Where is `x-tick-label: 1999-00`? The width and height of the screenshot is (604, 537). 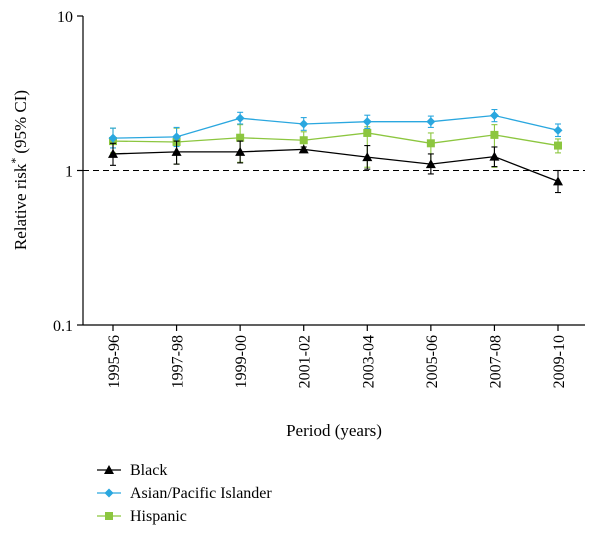 x-tick-label: 1999-00 is located at coordinates (241, 361).